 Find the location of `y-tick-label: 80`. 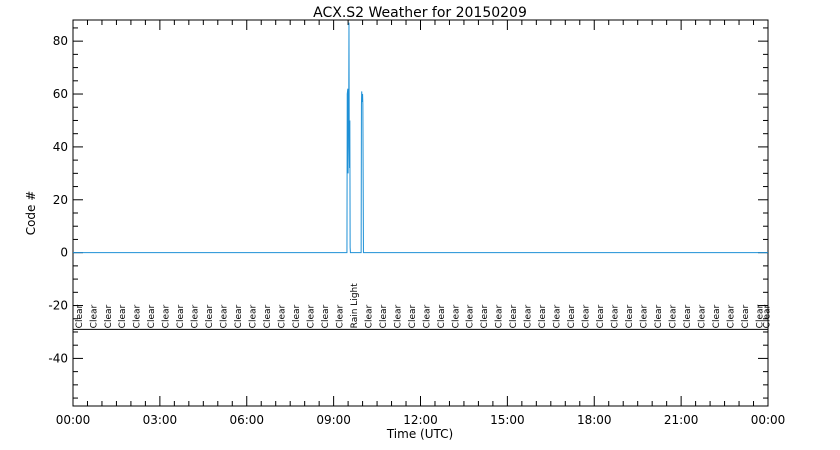

y-tick-label: 80 is located at coordinates (60, 41).